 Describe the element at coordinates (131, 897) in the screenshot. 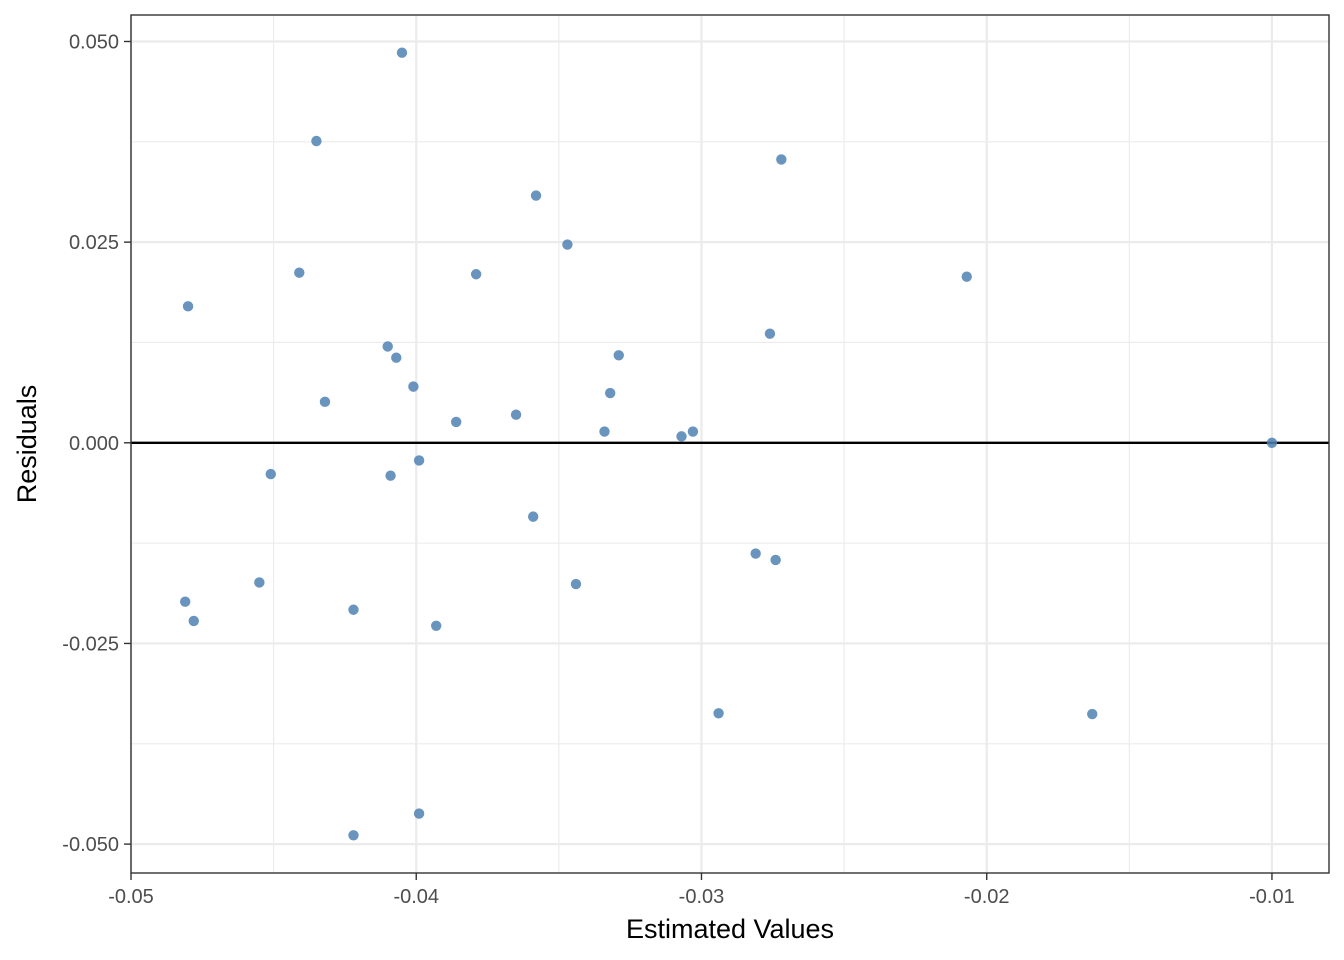

I see `x-tick-label: -0.05` at that location.